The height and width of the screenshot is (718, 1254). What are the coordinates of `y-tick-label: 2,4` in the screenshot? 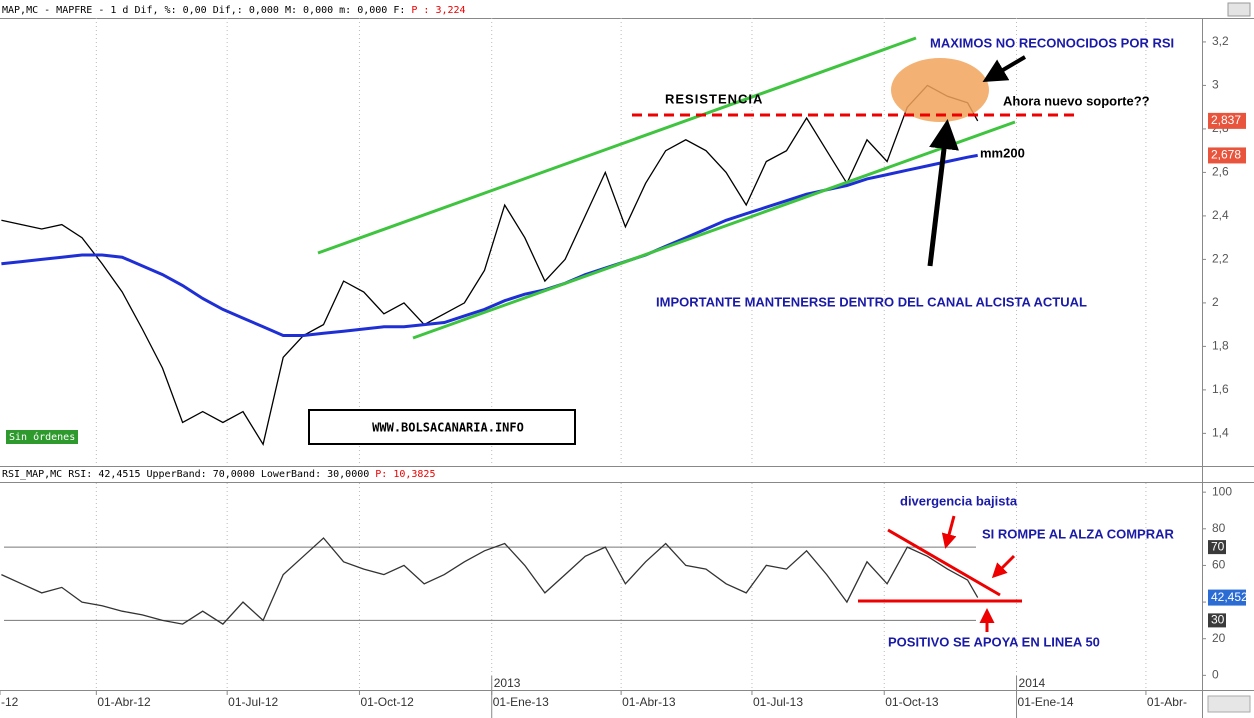 It's located at (1220, 215).